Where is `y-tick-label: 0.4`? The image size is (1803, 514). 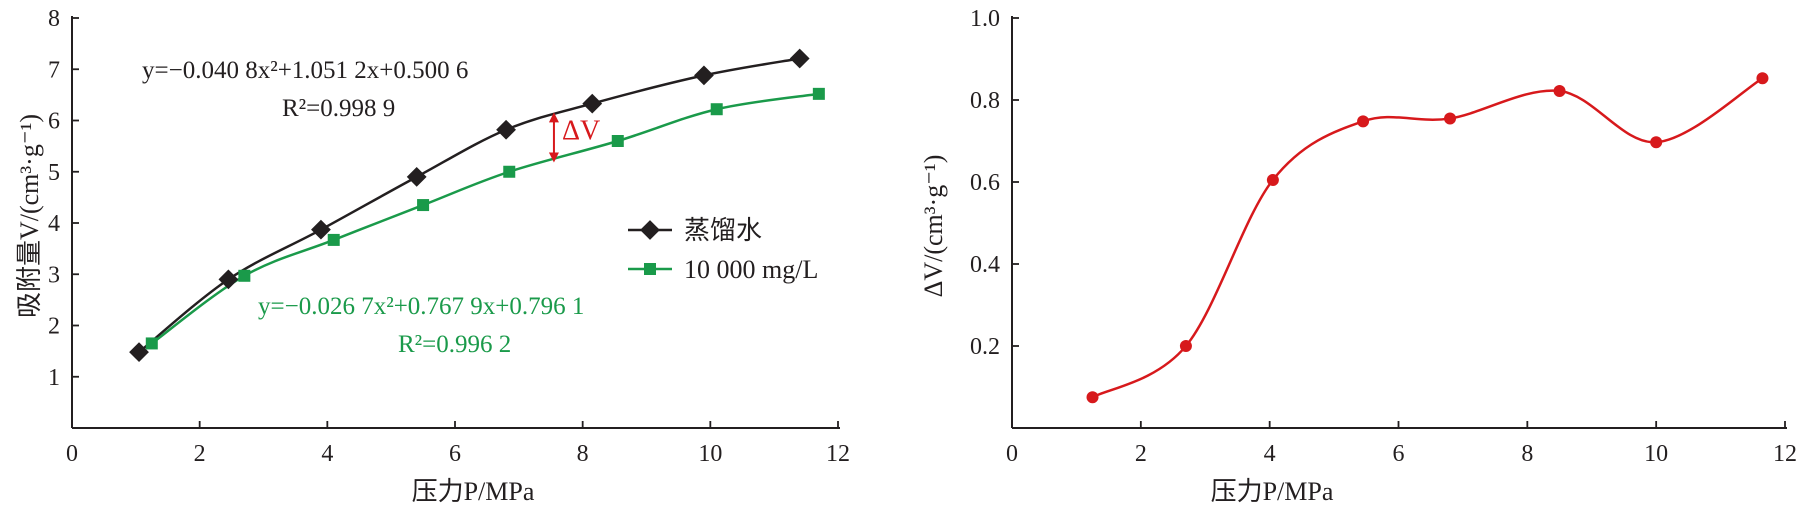 y-tick-label: 0.4 is located at coordinates (985, 265).